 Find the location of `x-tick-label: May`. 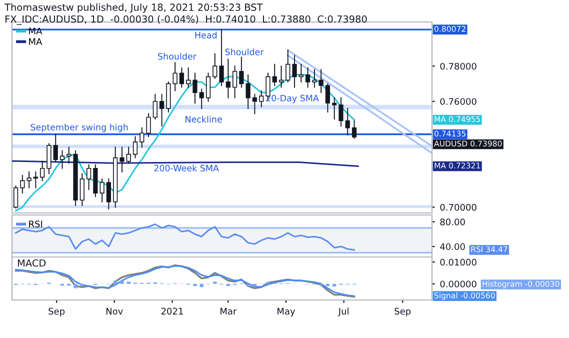

x-tick-label: May is located at coordinates (287, 312).